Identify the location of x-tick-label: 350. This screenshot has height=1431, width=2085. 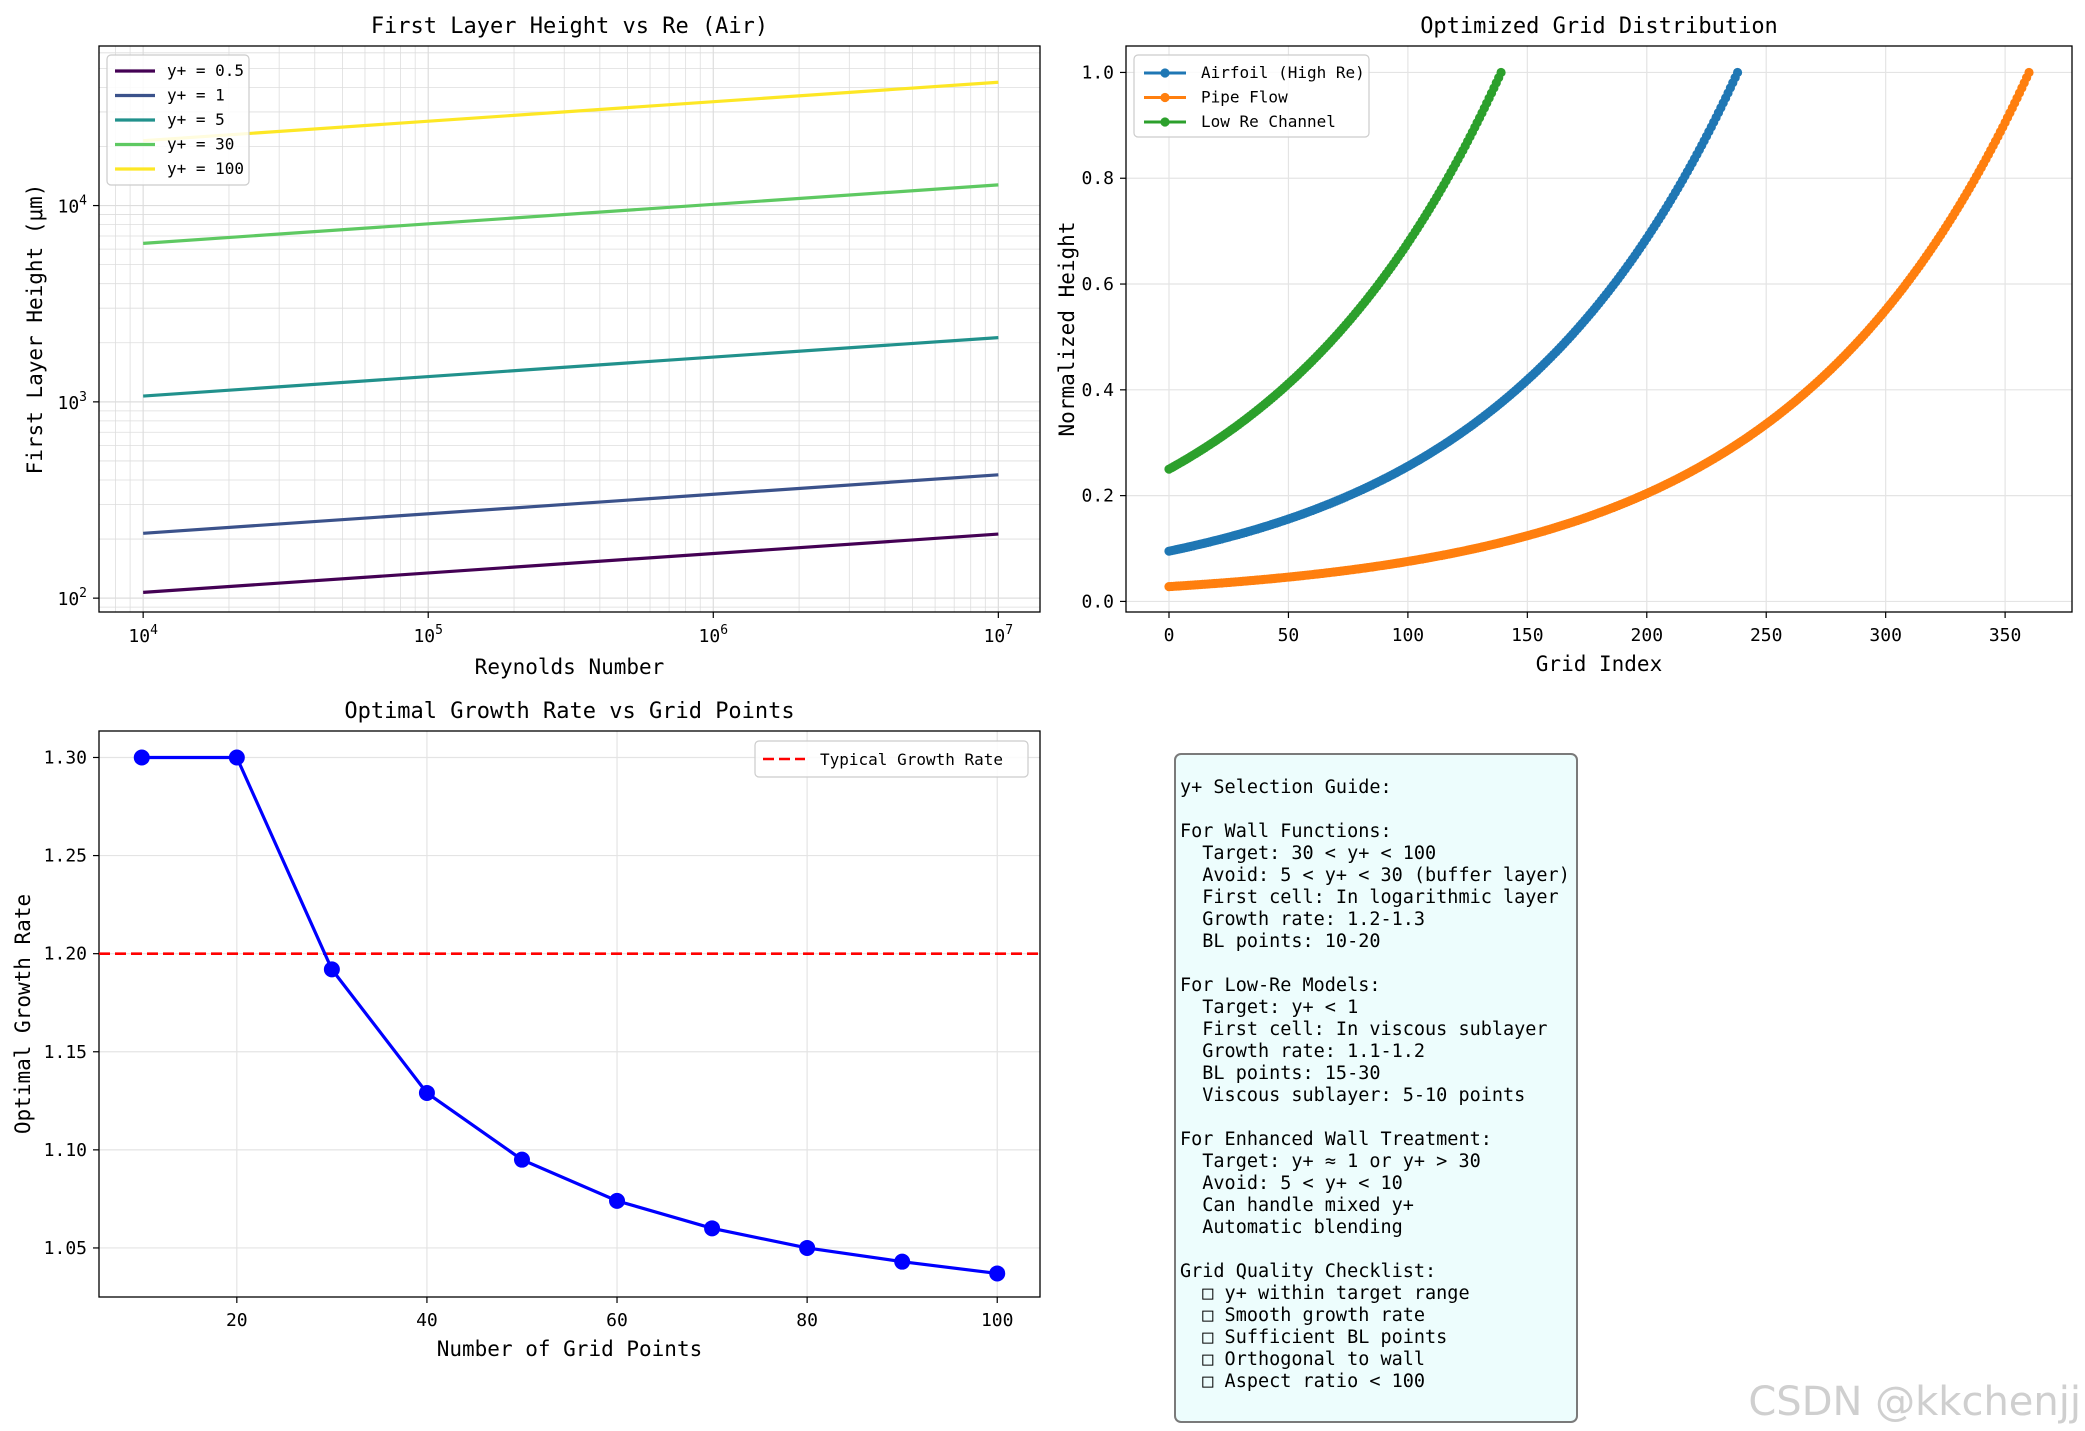
(2005, 635).